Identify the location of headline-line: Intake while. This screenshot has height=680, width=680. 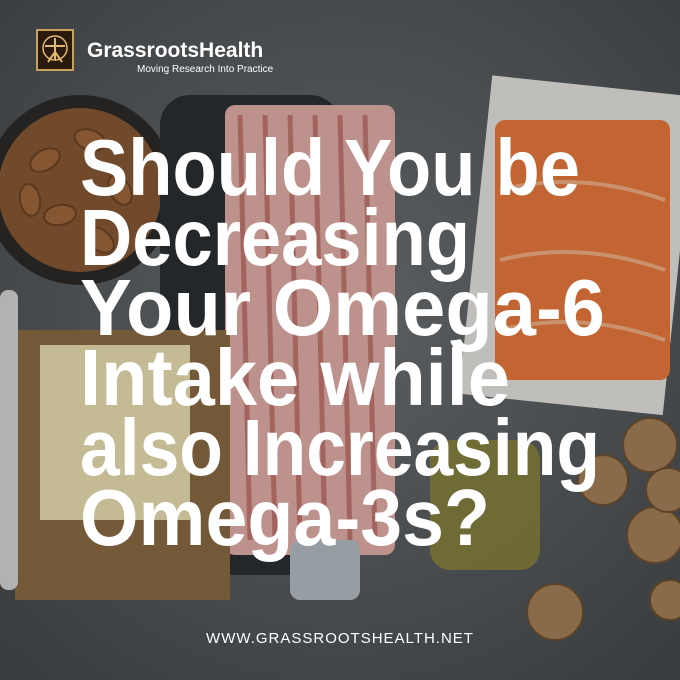
(295, 377).